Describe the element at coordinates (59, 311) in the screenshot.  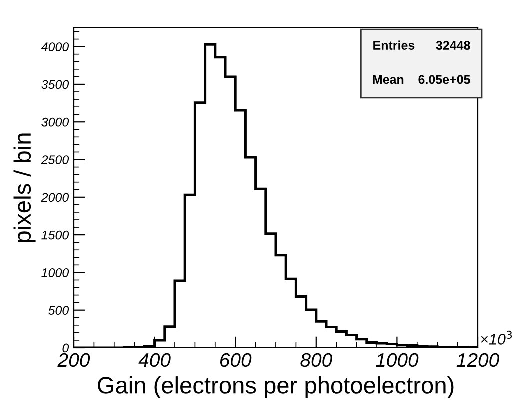
I see `y-tick-label: 500` at that location.